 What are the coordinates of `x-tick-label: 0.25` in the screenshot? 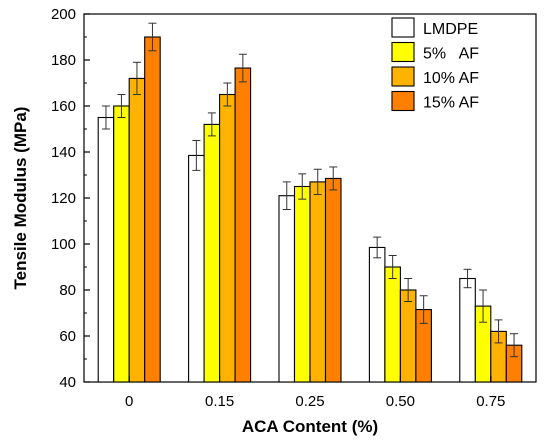 It's located at (309, 401).